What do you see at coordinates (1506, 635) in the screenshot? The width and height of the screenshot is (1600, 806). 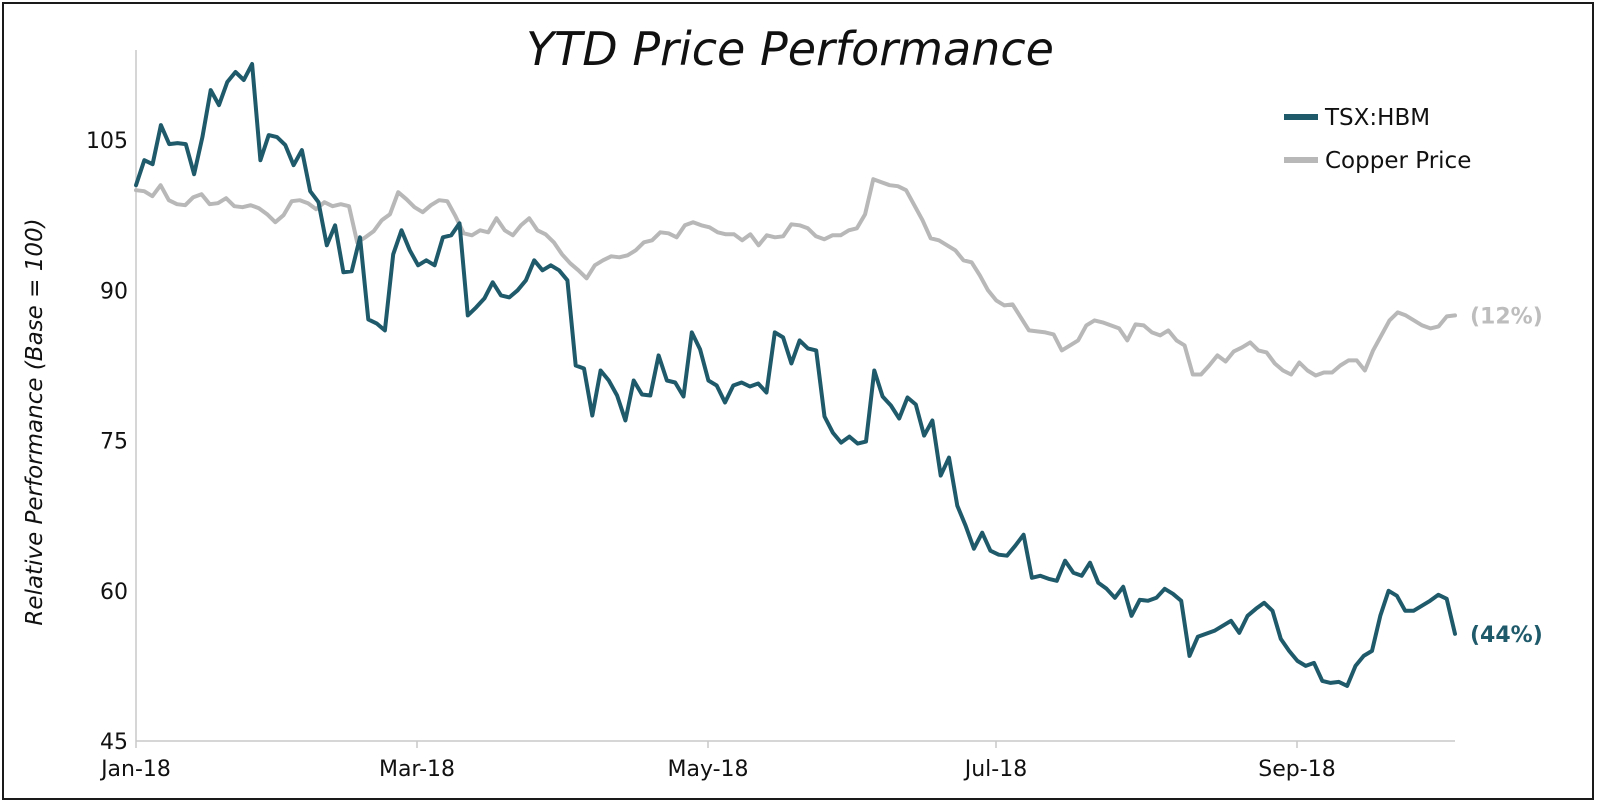 I see `end-label-hbm: (44%)` at bounding box center [1506, 635].